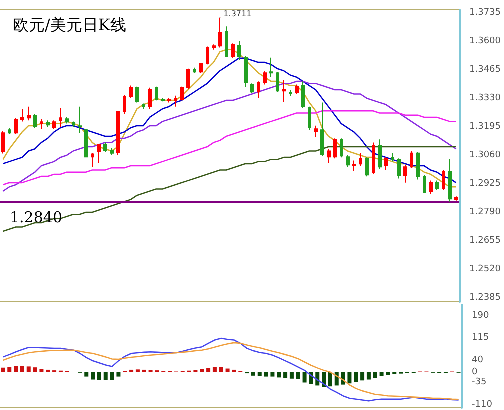 Image resolution: width=504 pixels, height=410 pixels. I want to click on y-tick-label: 1.2655, so click(486, 241).